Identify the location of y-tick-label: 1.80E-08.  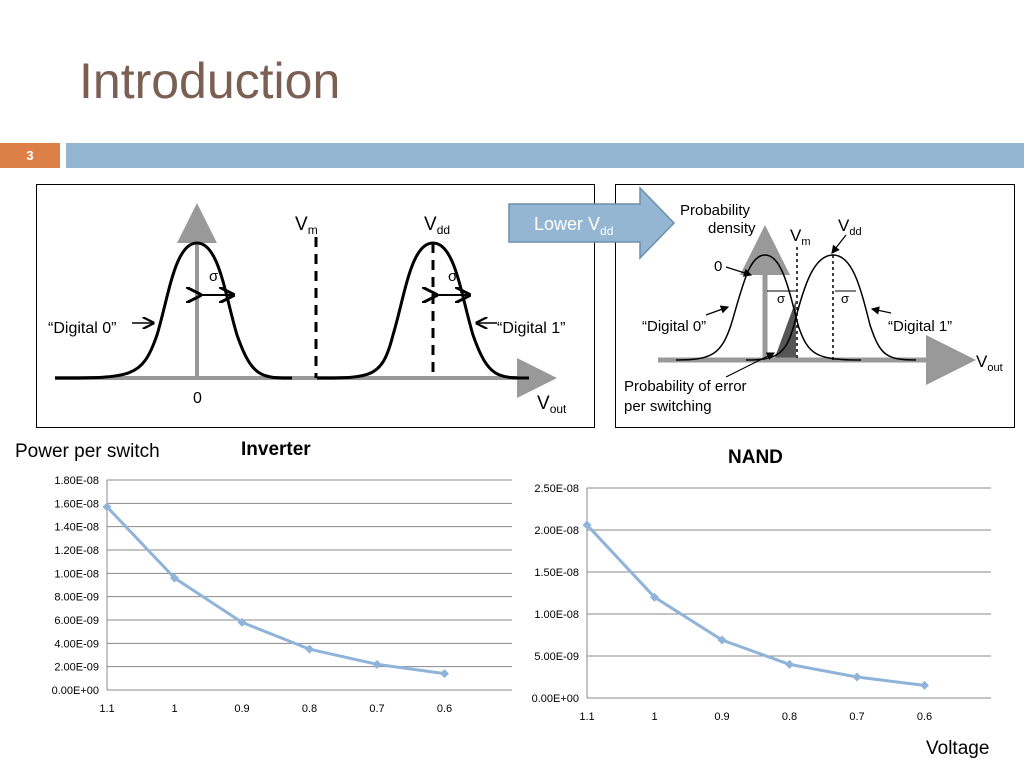
(76, 481).